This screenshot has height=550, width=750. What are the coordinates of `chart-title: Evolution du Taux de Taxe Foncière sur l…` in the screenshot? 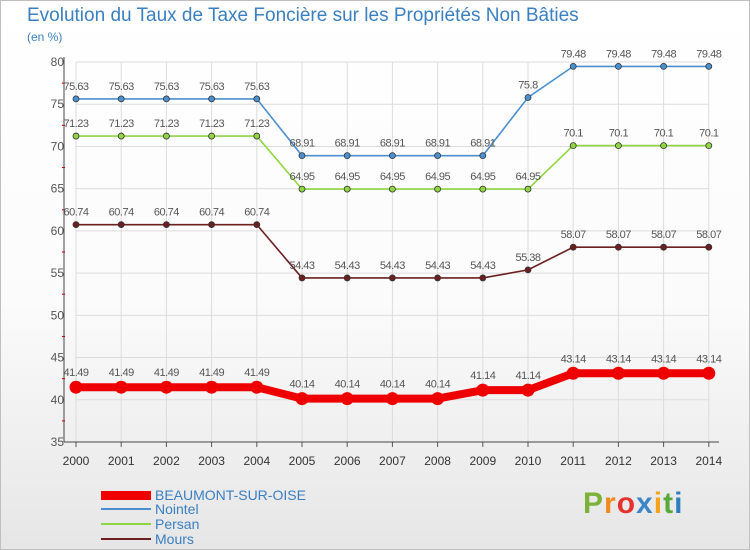 It's located at (303, 15).